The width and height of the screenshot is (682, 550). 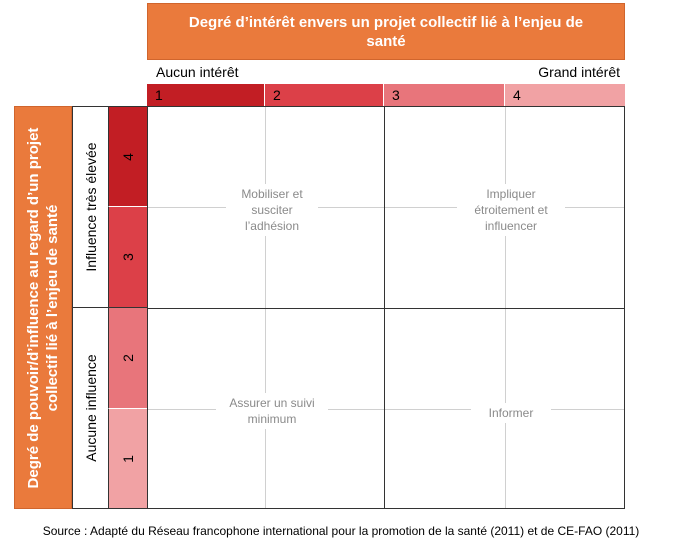 What do you see at coordinates (206, 95) in the screenshot?
I see `x-level-1: 1` at bounding box center [206, 95].